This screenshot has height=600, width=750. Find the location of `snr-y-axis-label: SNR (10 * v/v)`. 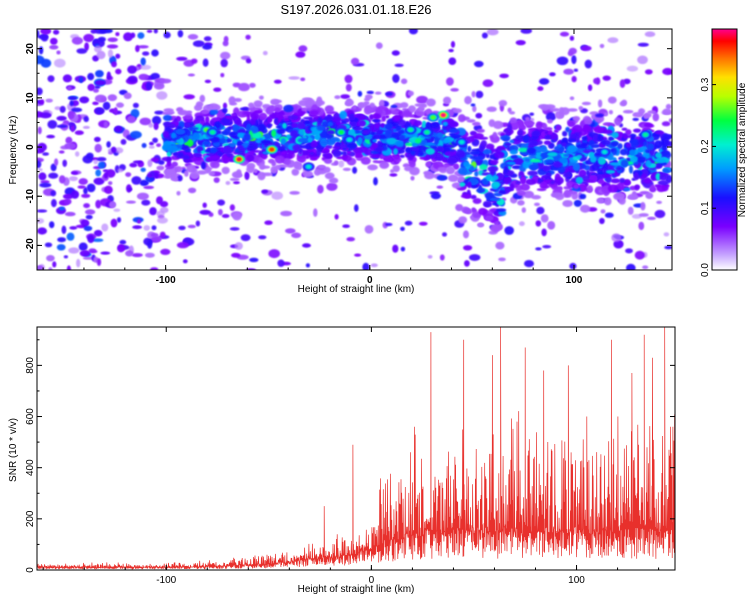

snr-y-axis-label: SNR (10 * v/v) is located at coordinates (13, 450).